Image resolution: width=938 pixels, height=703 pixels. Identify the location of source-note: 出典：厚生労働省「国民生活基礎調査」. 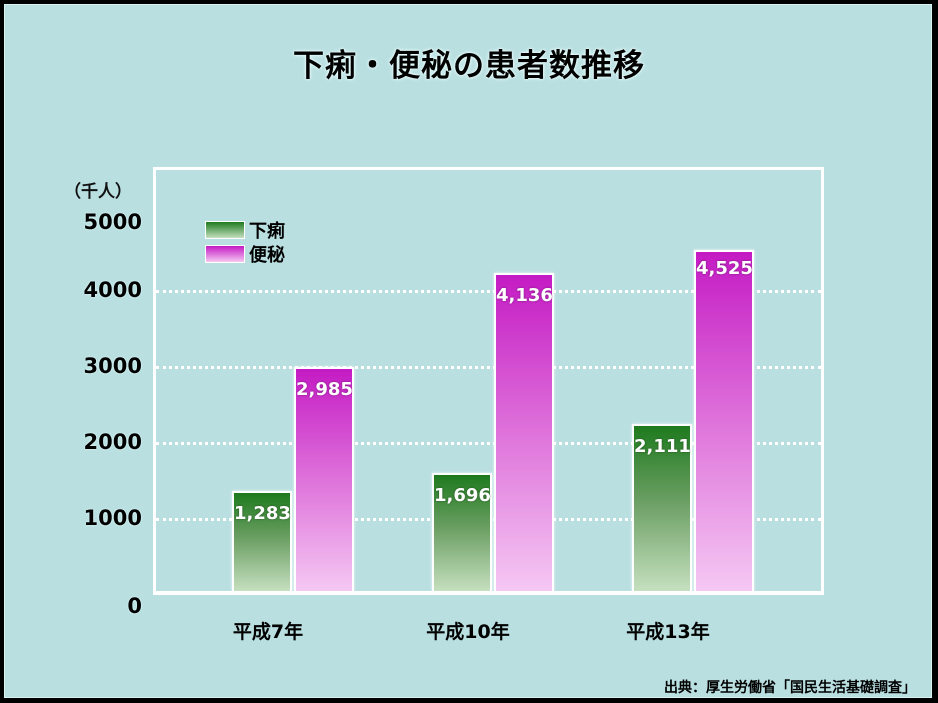
(790, 688).